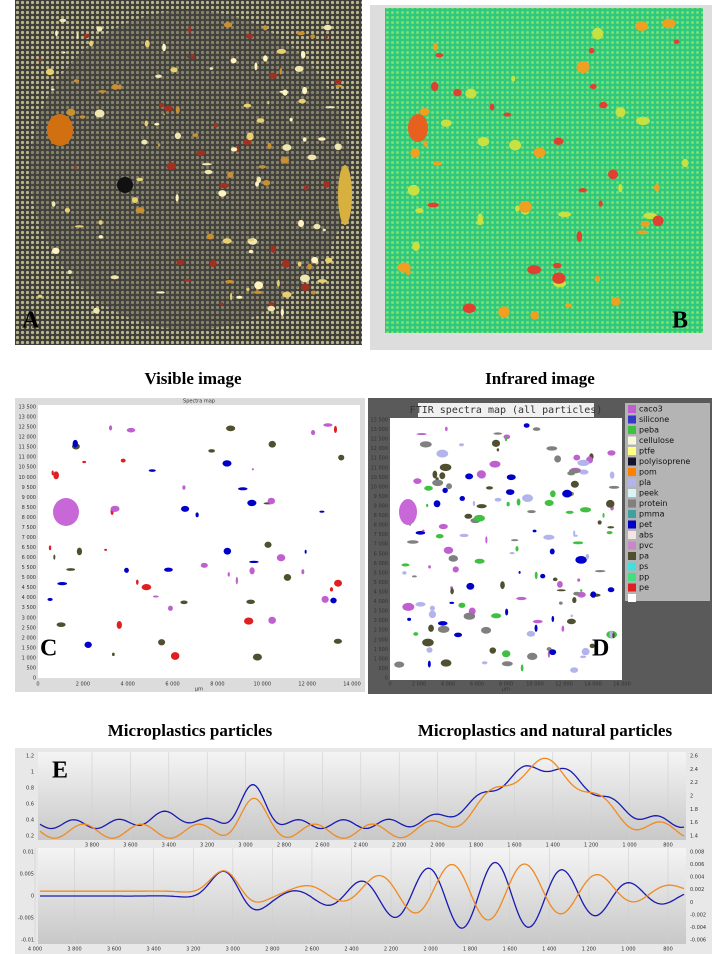  What do you see at coordinates (667, 502) in the screenshot?
I see `legend-box` at bounding box center [667, 502].